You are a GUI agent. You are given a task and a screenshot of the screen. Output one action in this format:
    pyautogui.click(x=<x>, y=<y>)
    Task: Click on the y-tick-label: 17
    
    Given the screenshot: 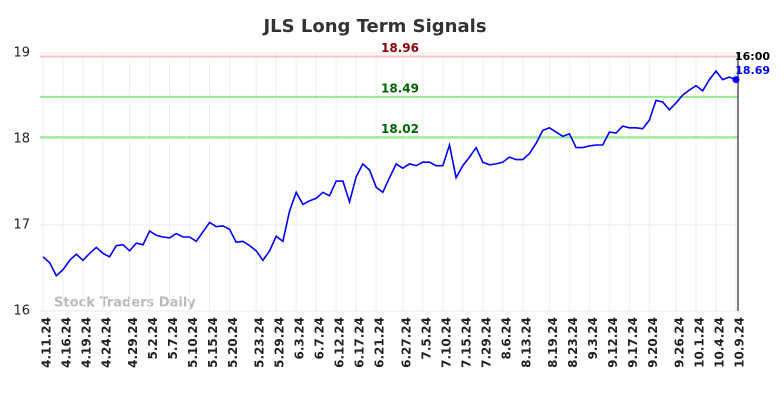 What is the action you would take?
    pyautogui.click(x=21, y=225)
    